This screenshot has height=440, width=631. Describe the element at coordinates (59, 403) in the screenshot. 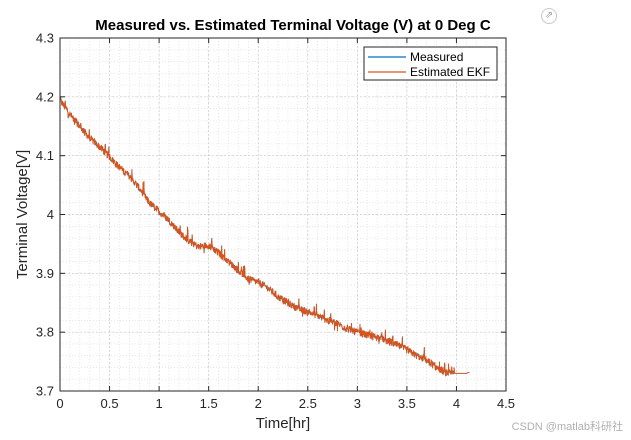

I see `x-tick-label: 0` at that location.